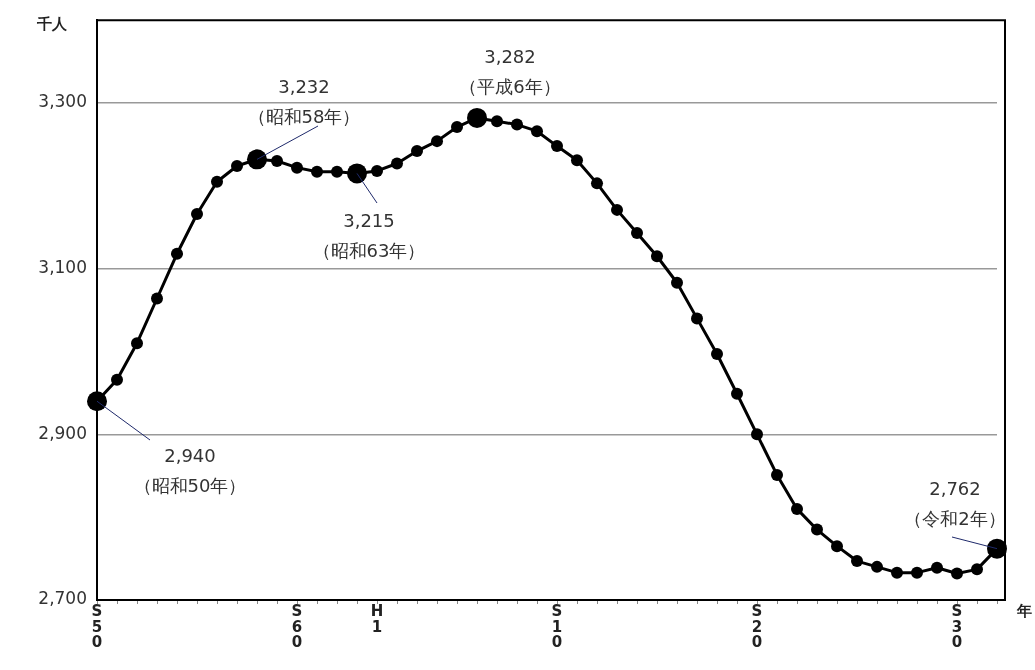  Describe the element at coordinates (955, 519) in the screenshot. I see `annotation: （令和2年）` at that location.